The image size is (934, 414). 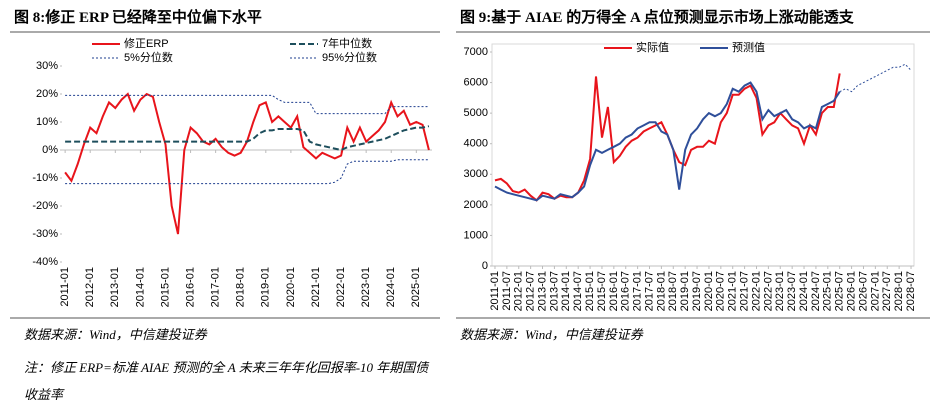 I want to click on y-tick-label: 4000, so click(x=476, y=144).